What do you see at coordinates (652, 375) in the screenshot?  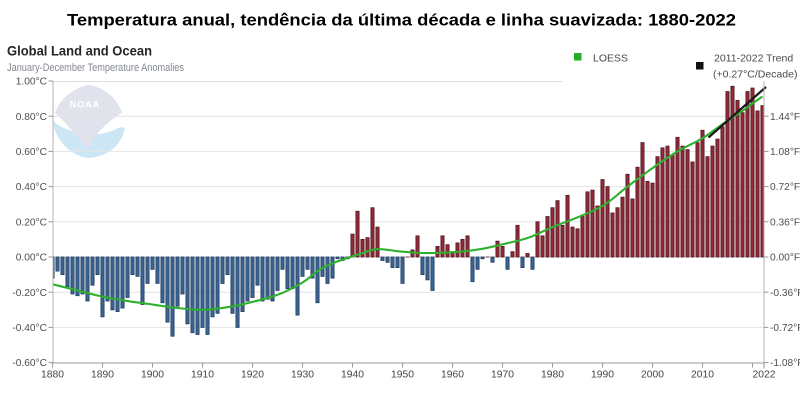 I see `svg-text: 2000` at bounding box center [652, 375].